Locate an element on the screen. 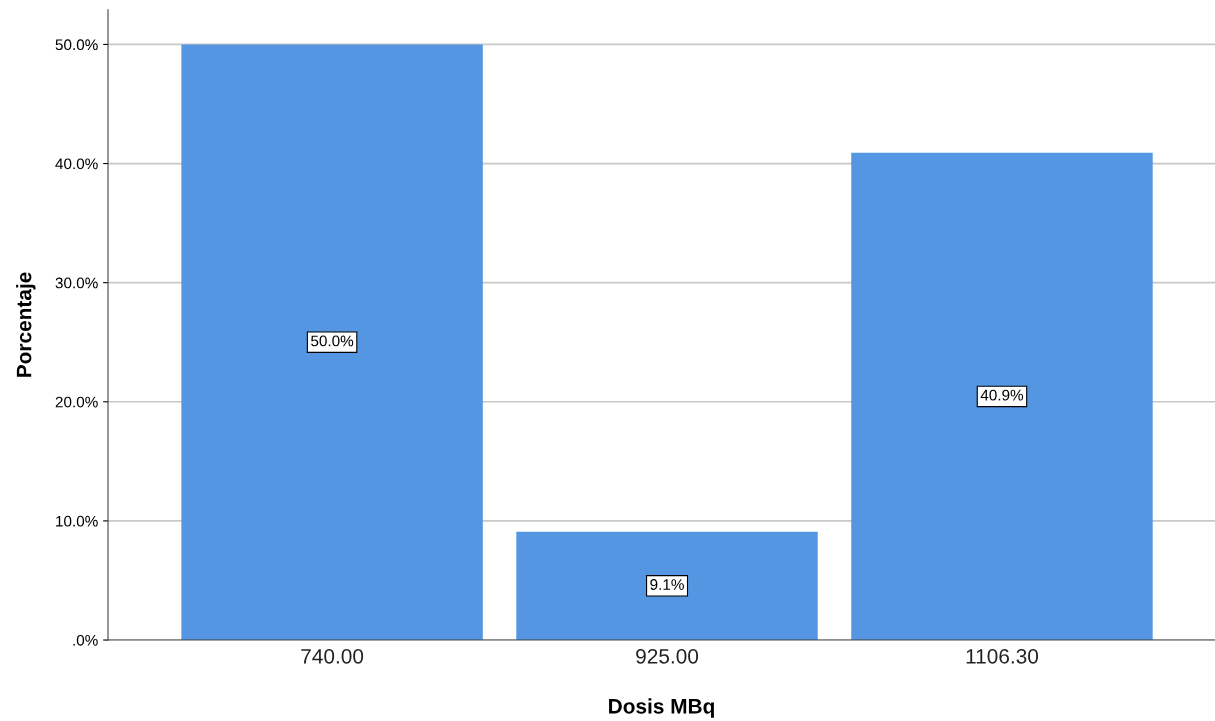 Image resolution: width=1215 pixels, height=721 pixels. y-tick-label: 30.0% is located at coordinates (76, 283).